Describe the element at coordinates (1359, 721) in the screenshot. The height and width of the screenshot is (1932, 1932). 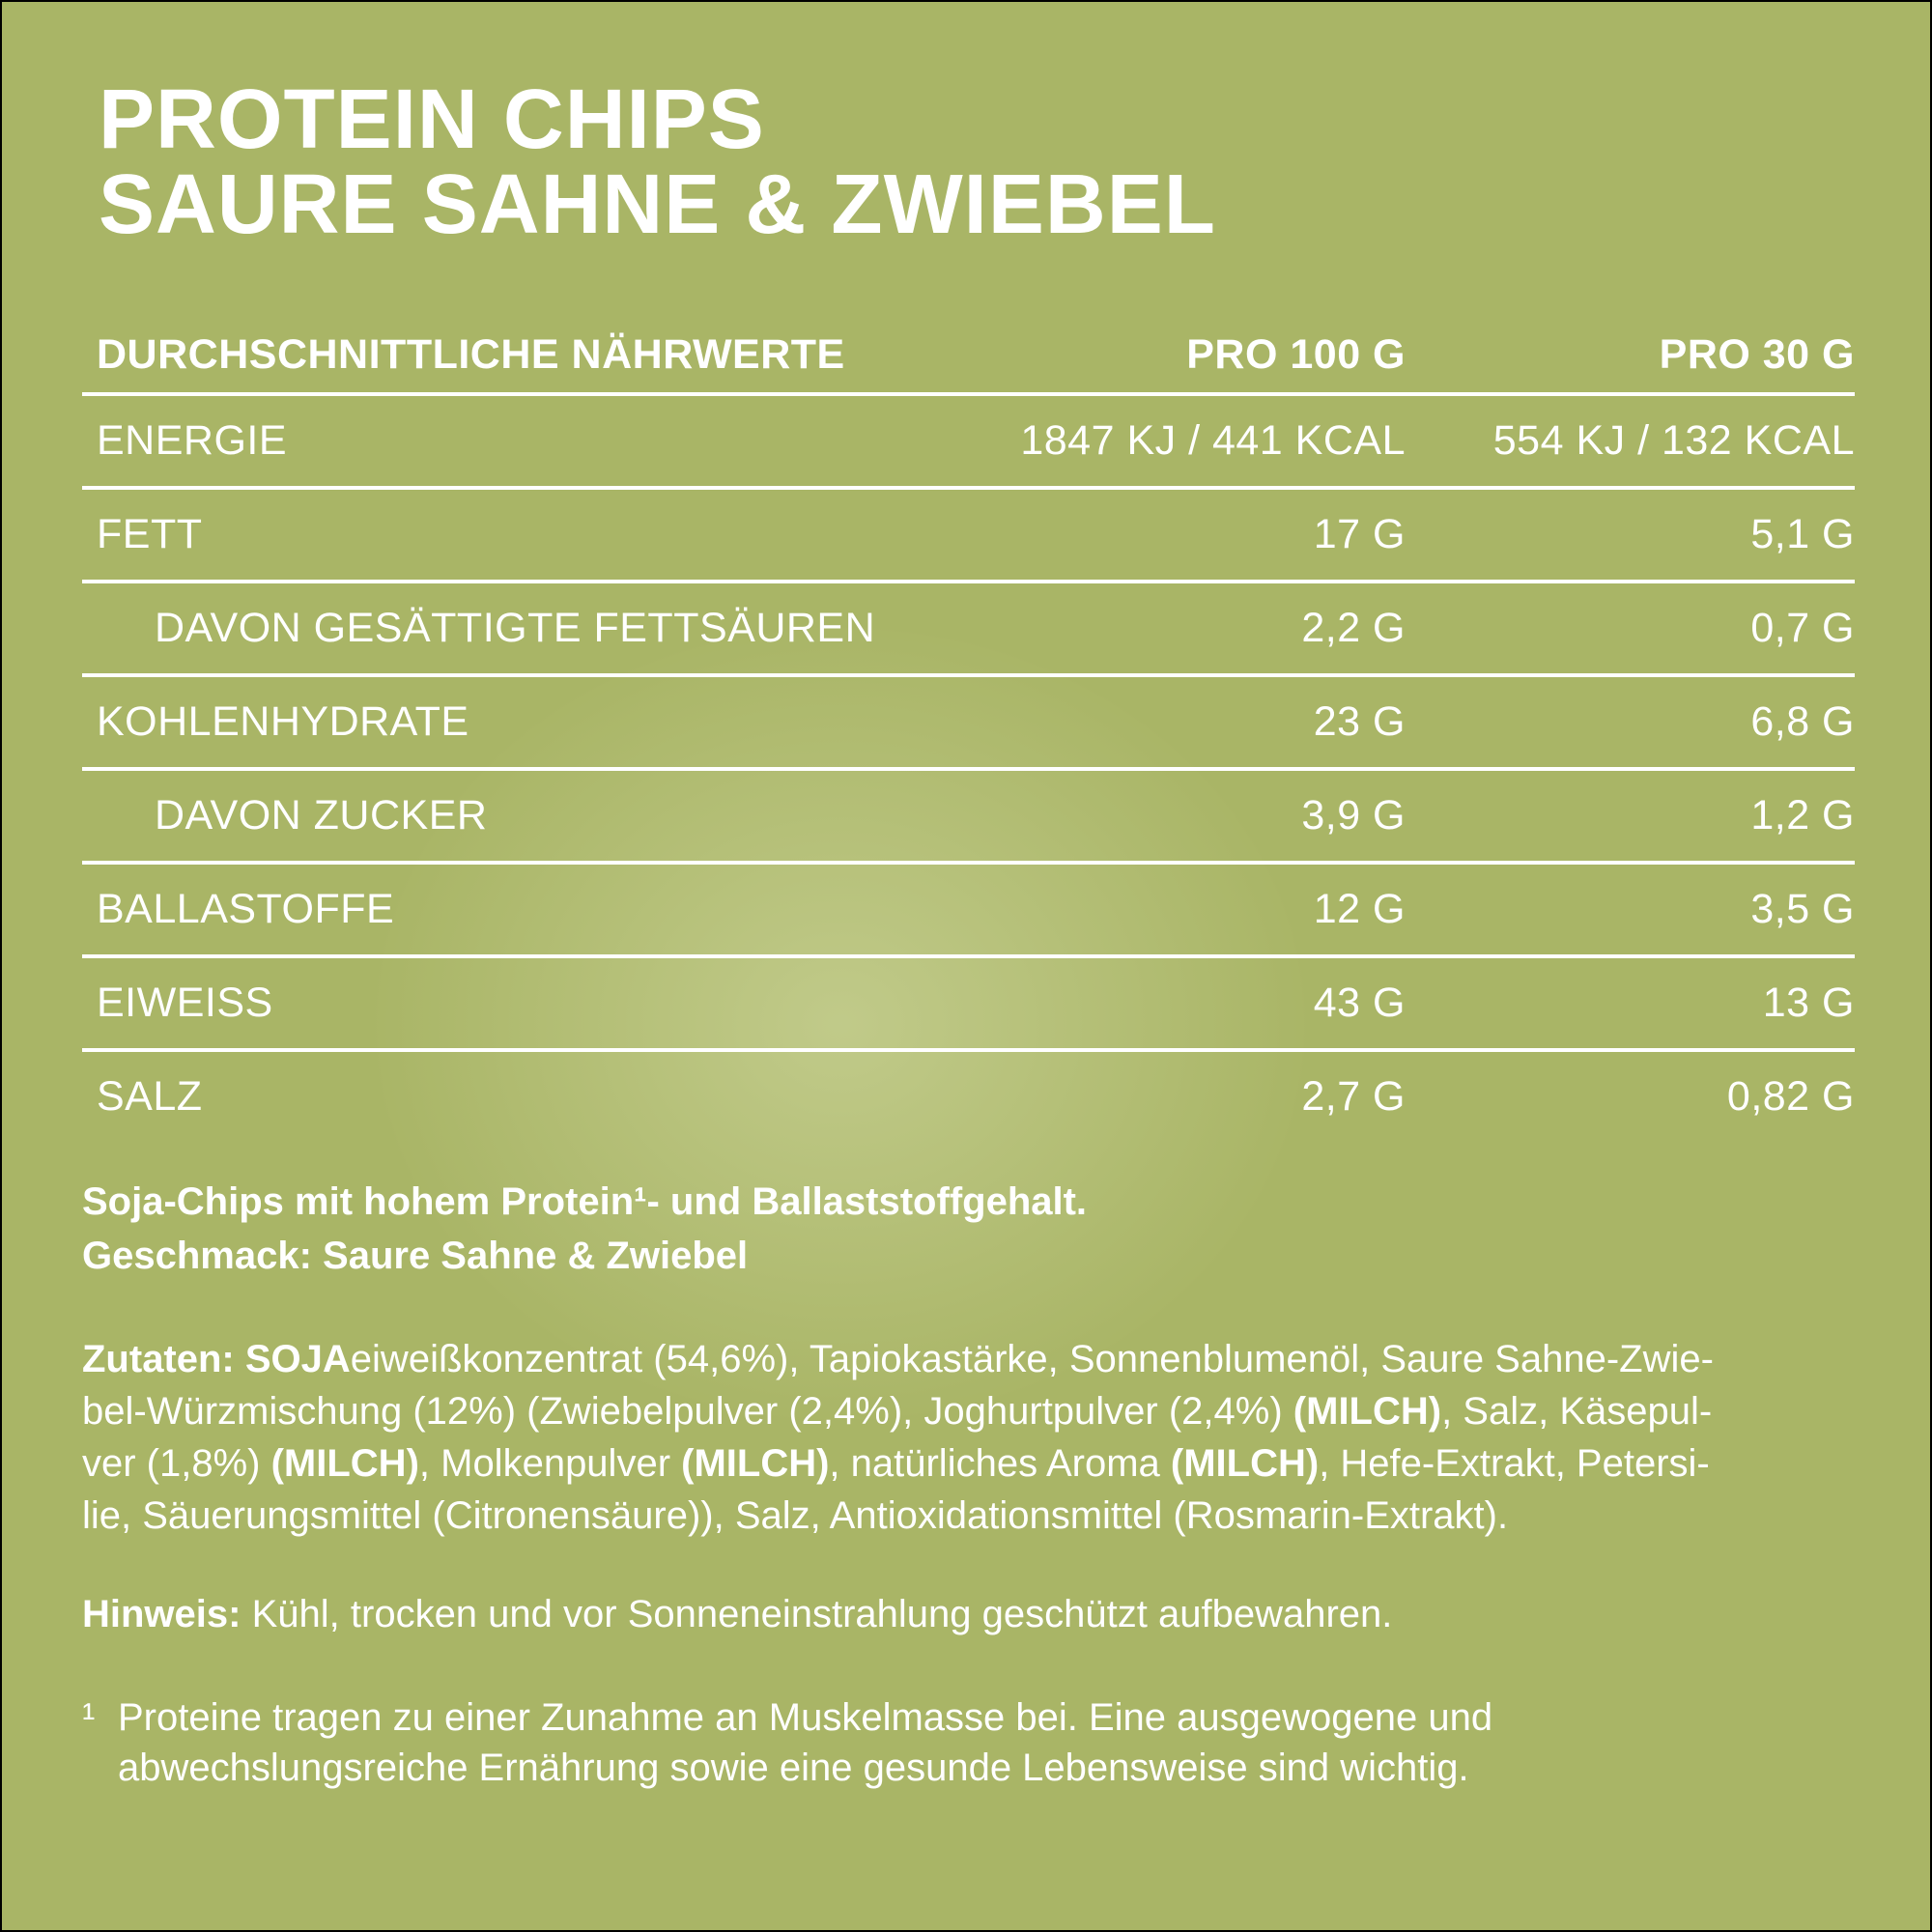
I see `value-per-100g: 23 G` at that location.